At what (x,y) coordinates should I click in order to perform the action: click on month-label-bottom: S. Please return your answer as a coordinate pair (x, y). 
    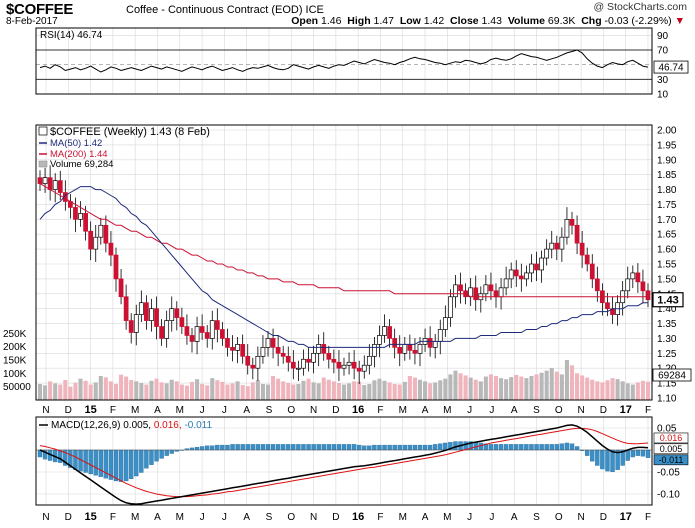
    Looking at the image, I should click on (536, 517).